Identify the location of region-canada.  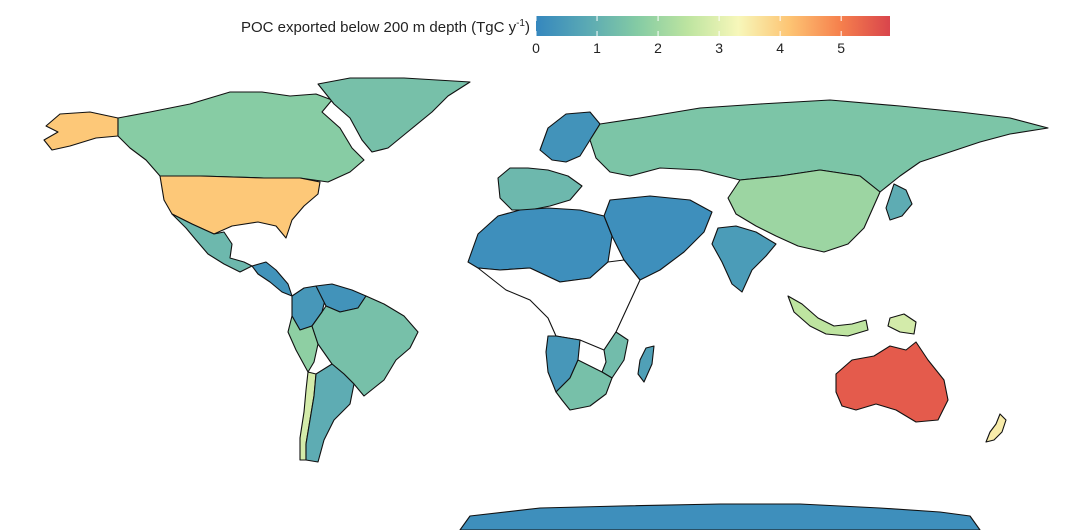
(241, 137).